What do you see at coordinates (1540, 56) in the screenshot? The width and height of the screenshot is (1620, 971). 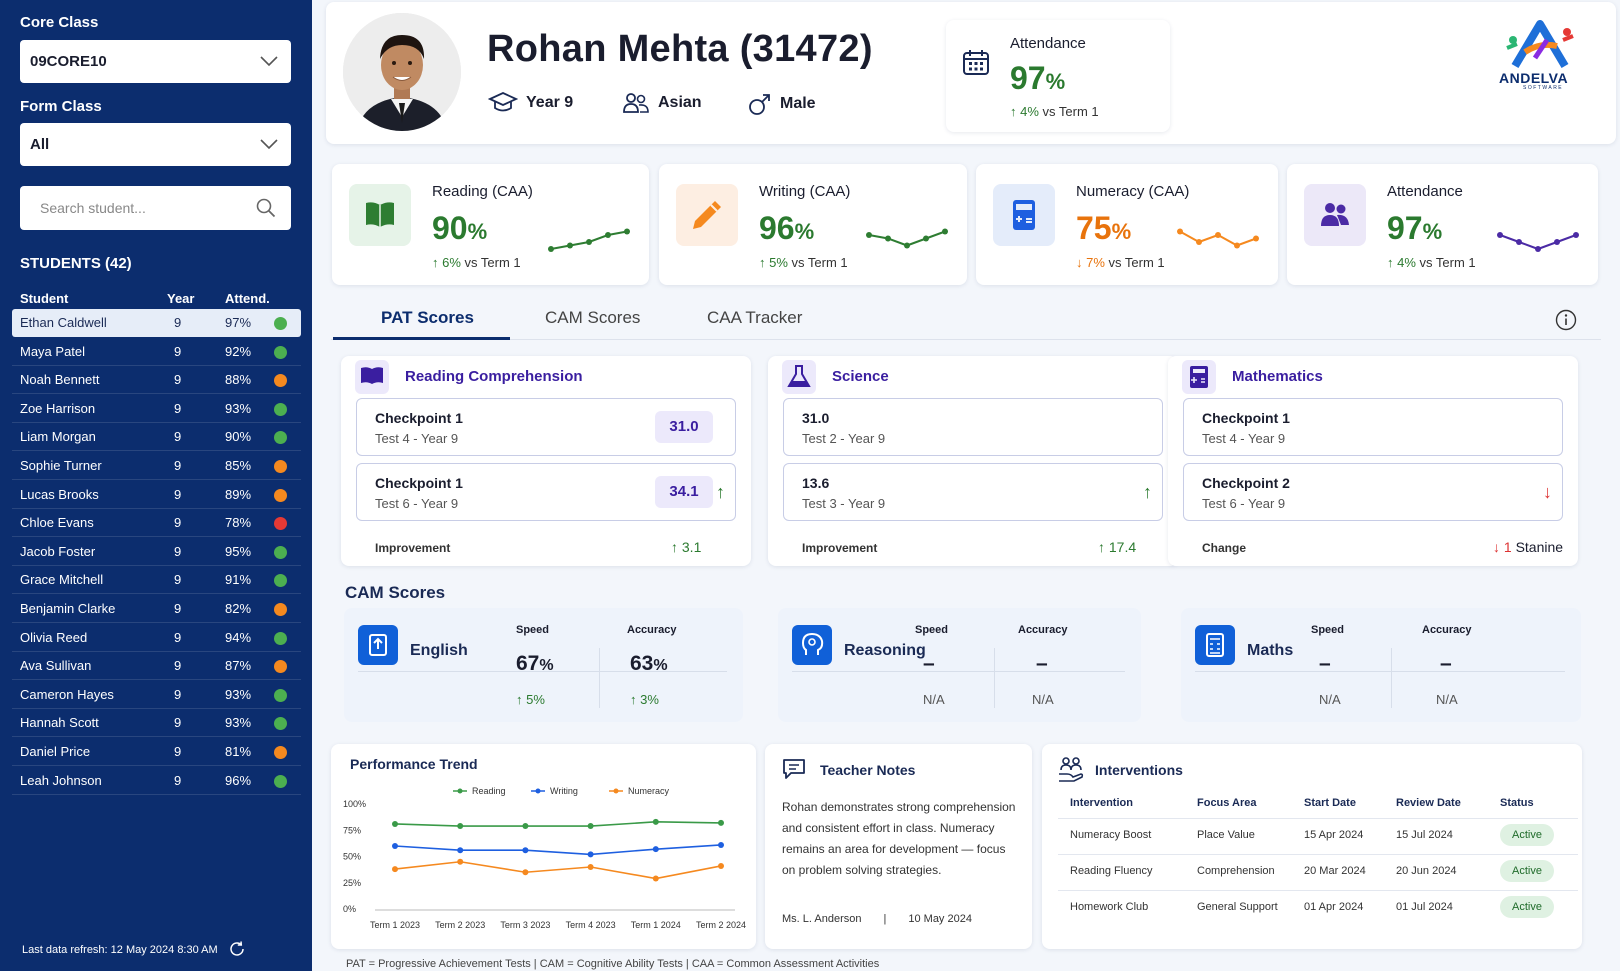 I see `andelva-logo: ANDELVA SOFTWARE` at bounding box center [1540, 56].